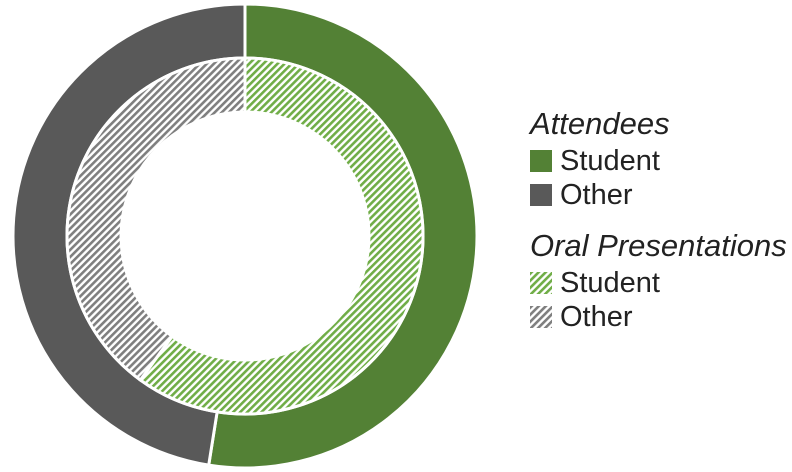 The width and height of the screenshot is (792, 472). I want to click on legend-title-oral-presentations: Oral Presentations, so click(658, 245).